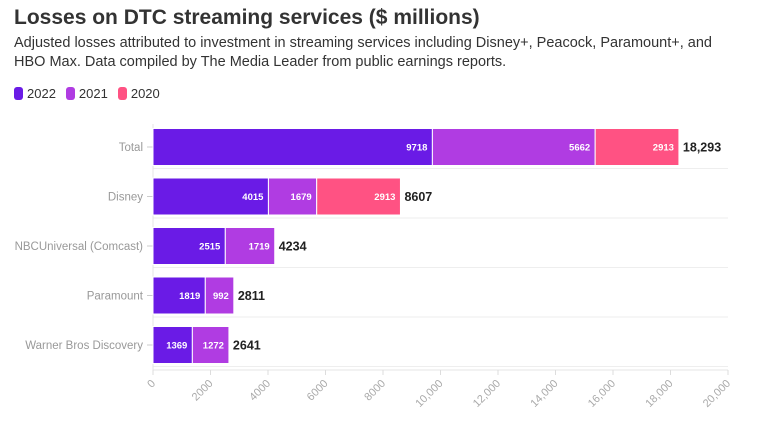 The width and height of the screenshot is (760, 432). Describe the element at coordinates (429, 394) in the screenshot. I see `x-tick-label: 10,000` at that location.